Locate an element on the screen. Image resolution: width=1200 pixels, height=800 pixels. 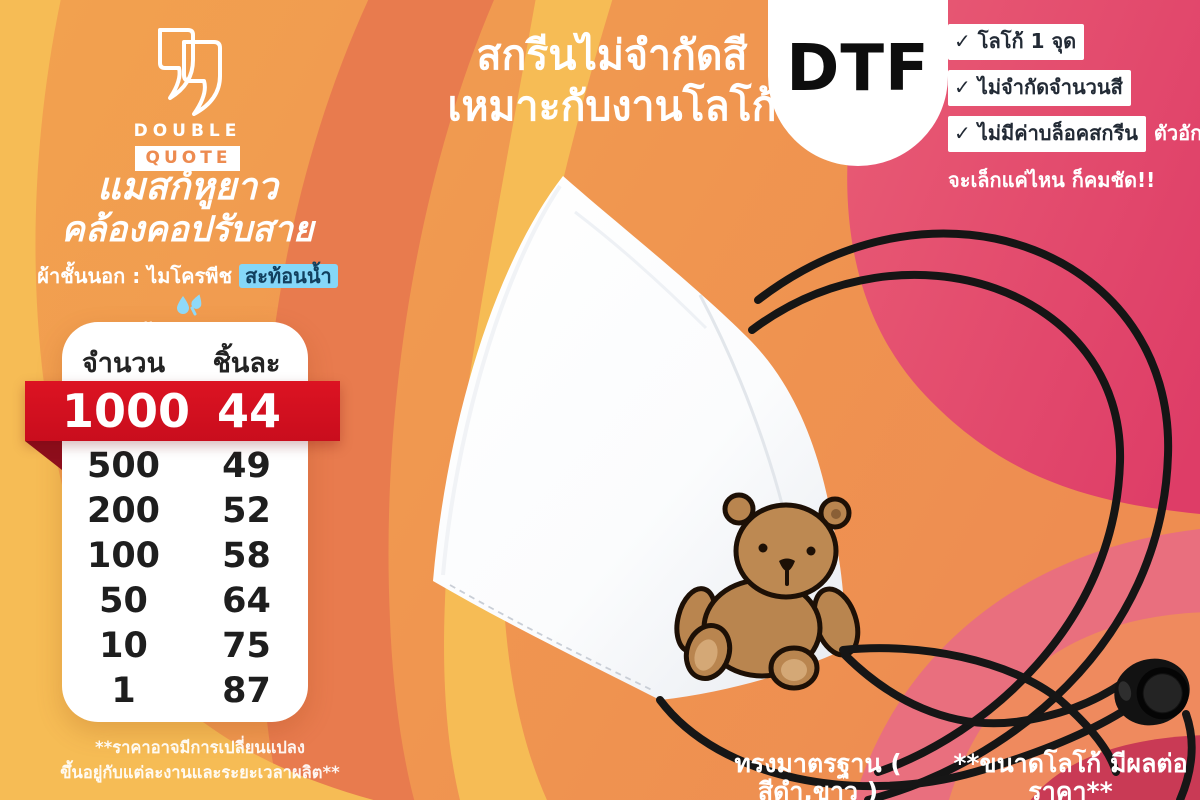
style-title: ทรงมาตรฐาน ( สีดำ,ขาว ) is located at coordinates (818, 774).